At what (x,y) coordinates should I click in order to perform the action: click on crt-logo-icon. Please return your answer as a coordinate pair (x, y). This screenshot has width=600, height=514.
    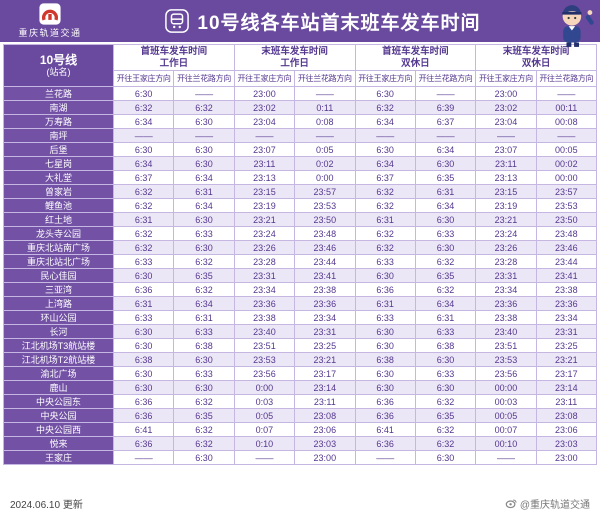
    Looking at the image, I should click on (50, 14).